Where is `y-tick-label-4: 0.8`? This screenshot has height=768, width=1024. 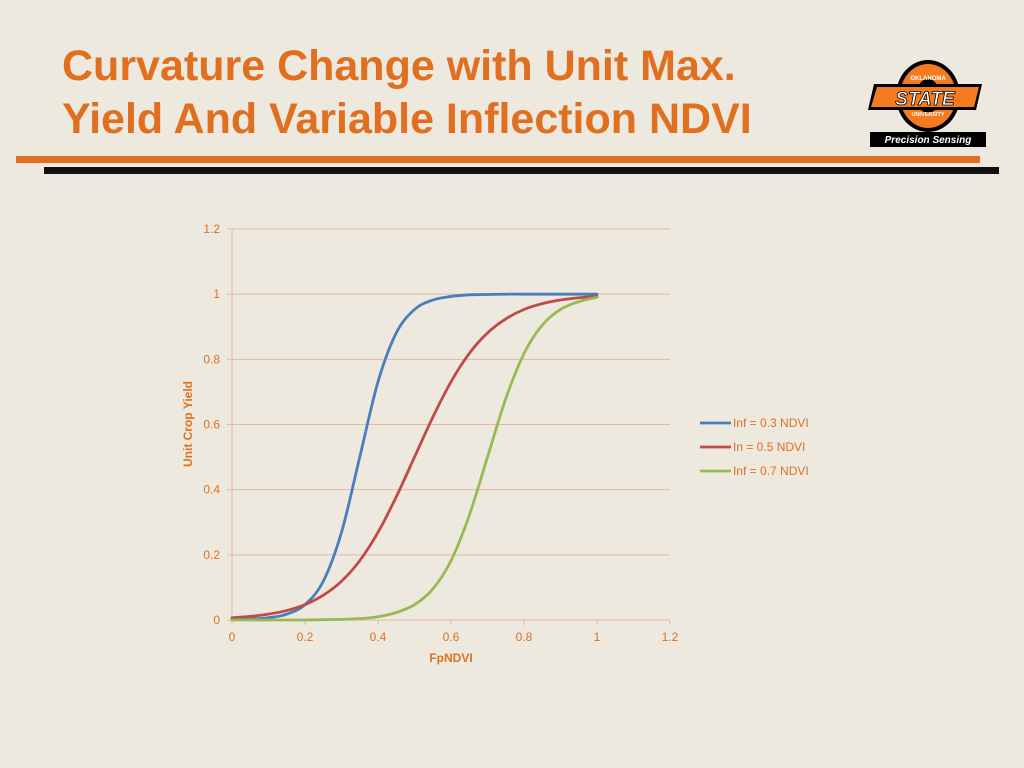 y-tick-label-4: 0.8 is located at coordinates (211, 359).